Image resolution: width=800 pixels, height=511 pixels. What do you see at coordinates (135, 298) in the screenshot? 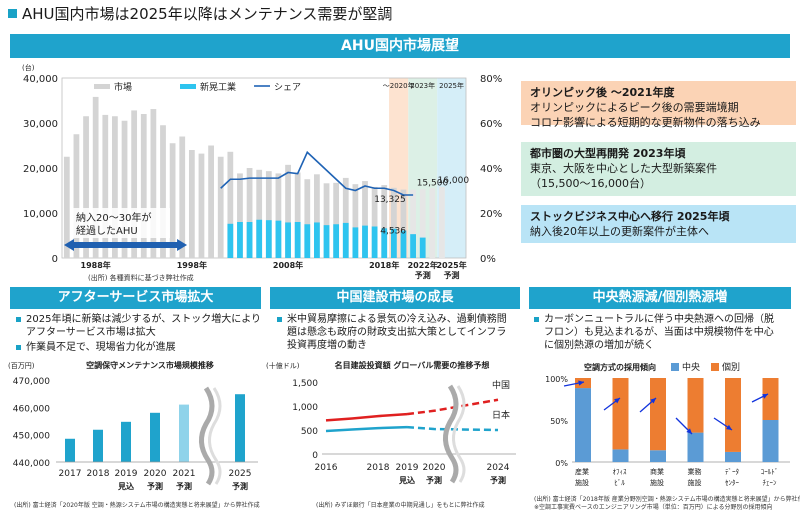
I see `section-banner-aftersales: アフターサービス市場拡大` at bounding box center [135, 298].